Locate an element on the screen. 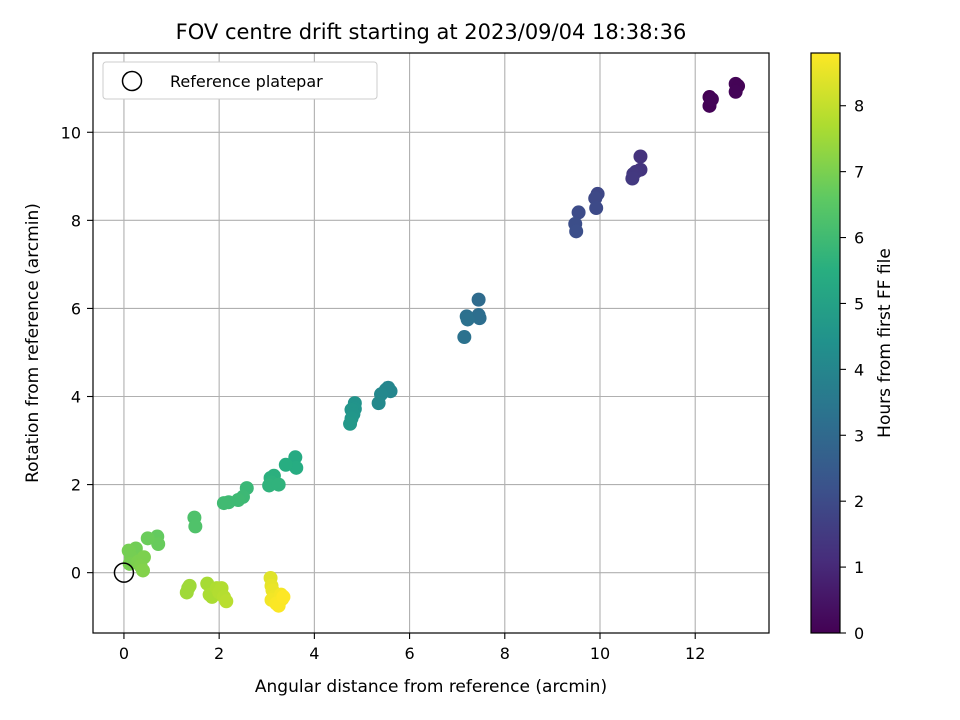 The image size is (960, 720). colorbar-label: Hours from first FF file is located at coordinates (885, 343).